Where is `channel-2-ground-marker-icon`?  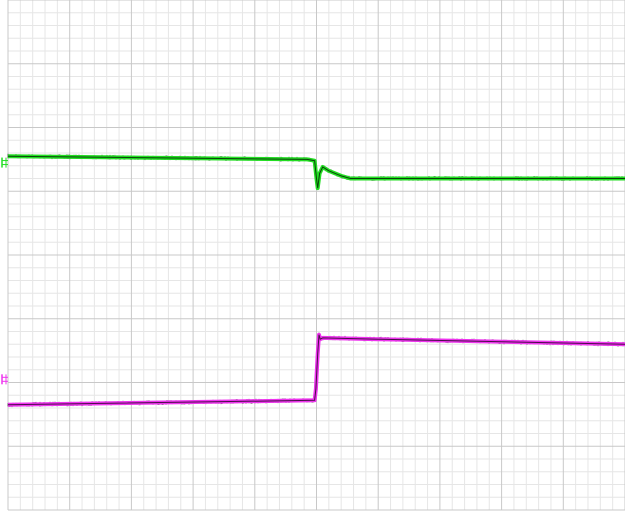 channel-2-ground-marker-icon is located at coordinates (4, 379).